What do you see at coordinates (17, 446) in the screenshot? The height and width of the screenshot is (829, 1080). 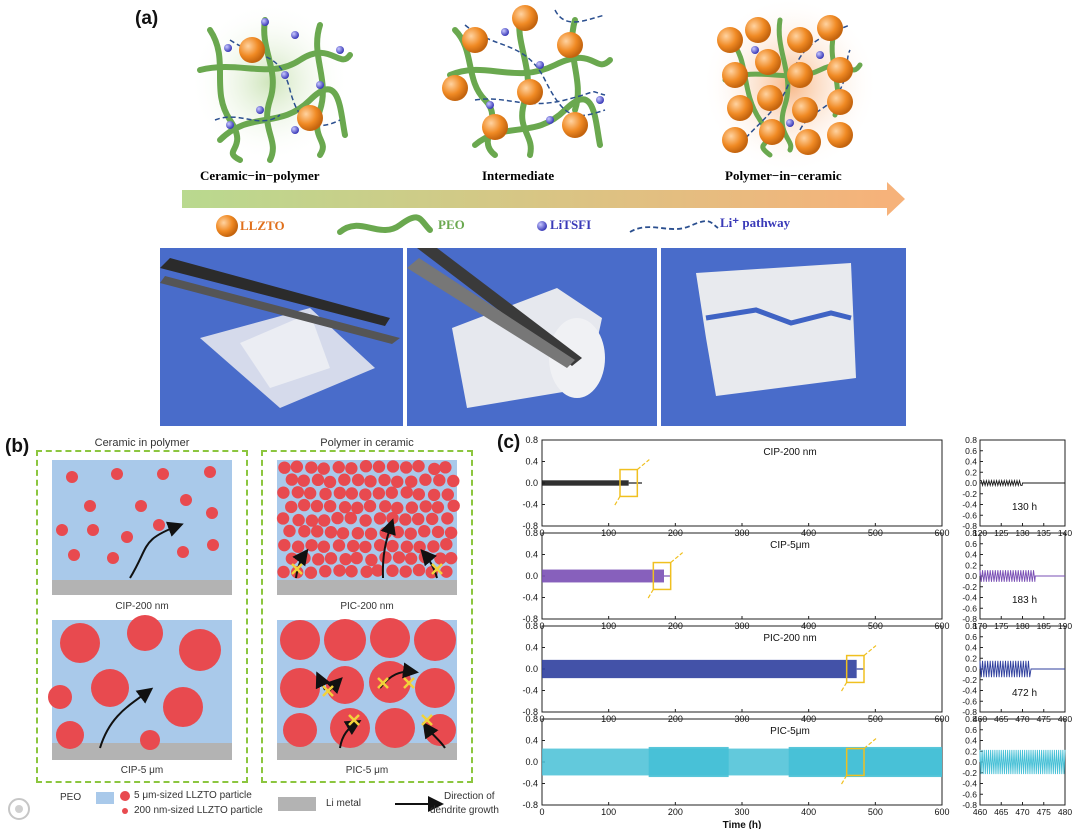 I see `panel-label-b: (b)` at bounding box center [17, 446].